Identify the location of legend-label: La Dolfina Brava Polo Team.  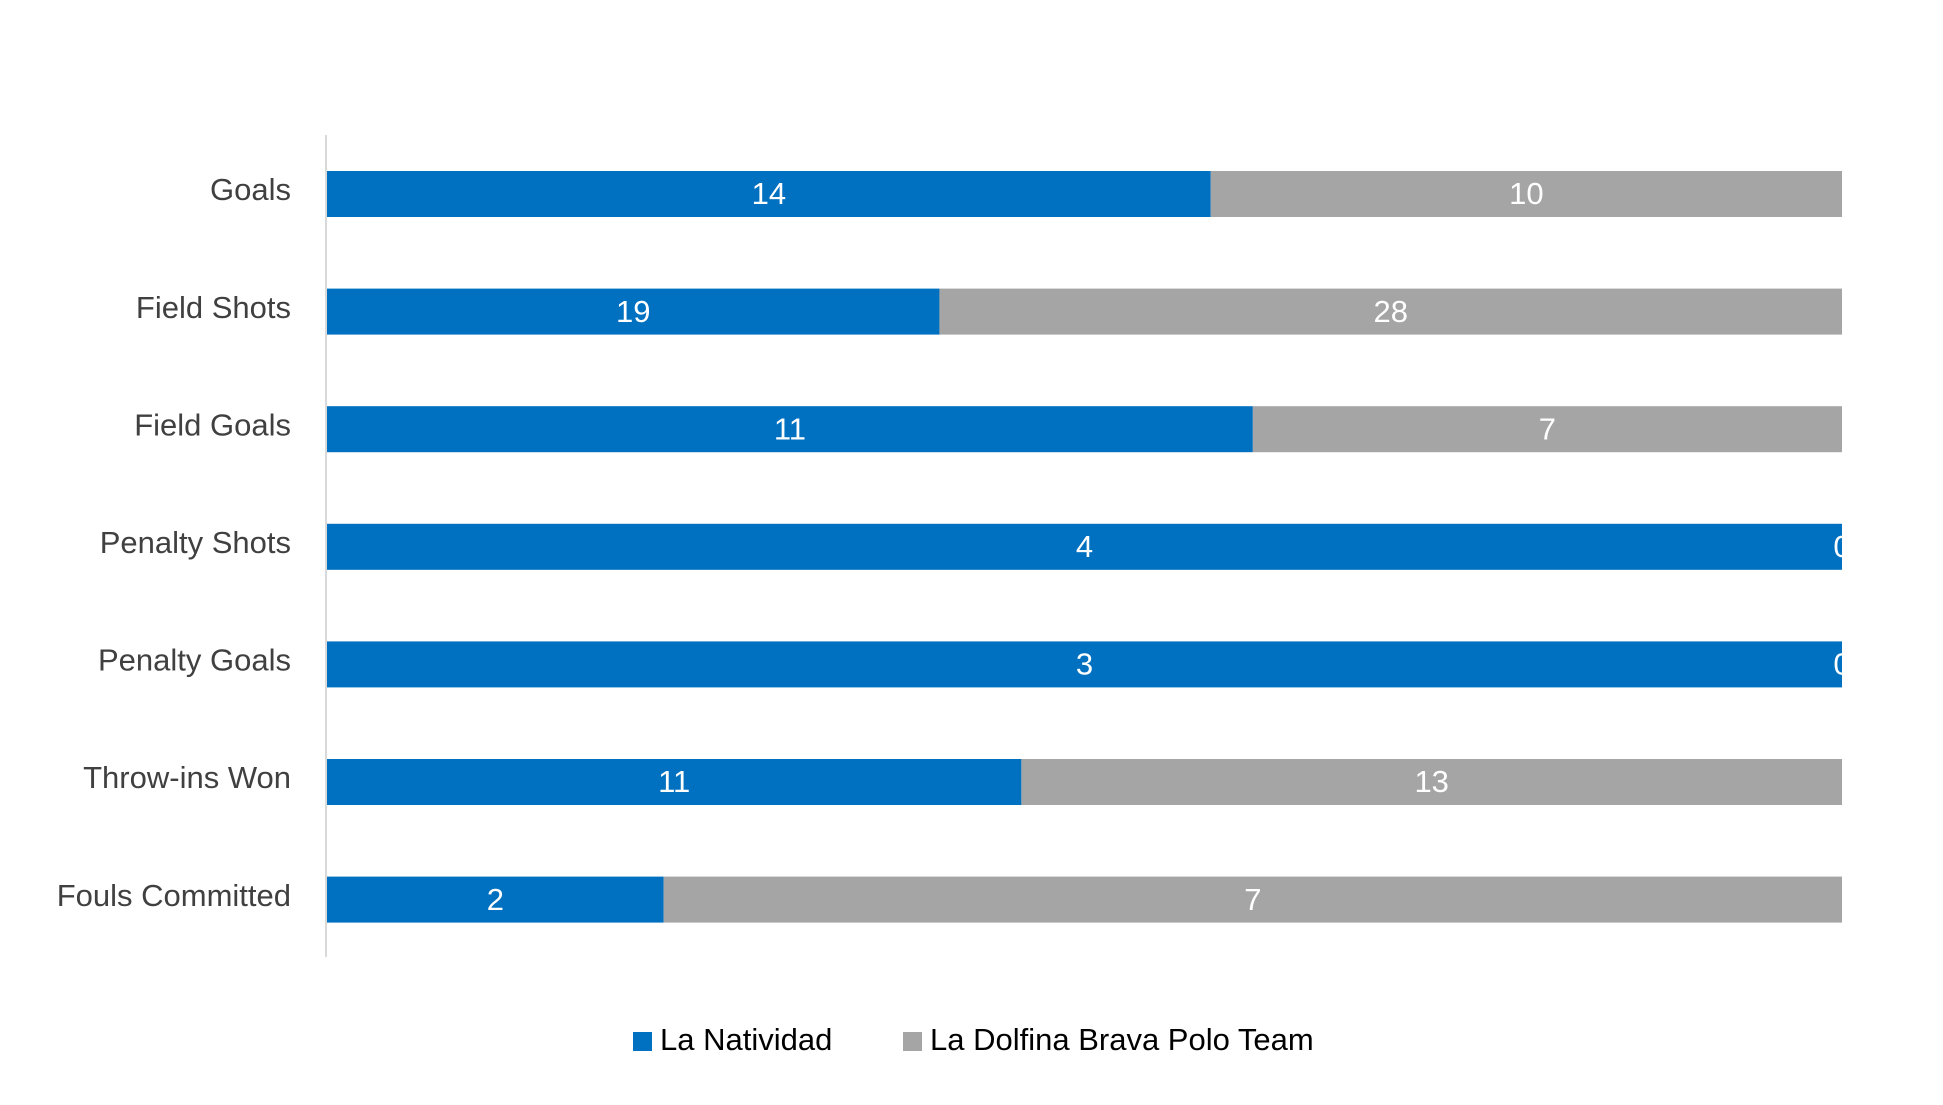
(1122, 1039).